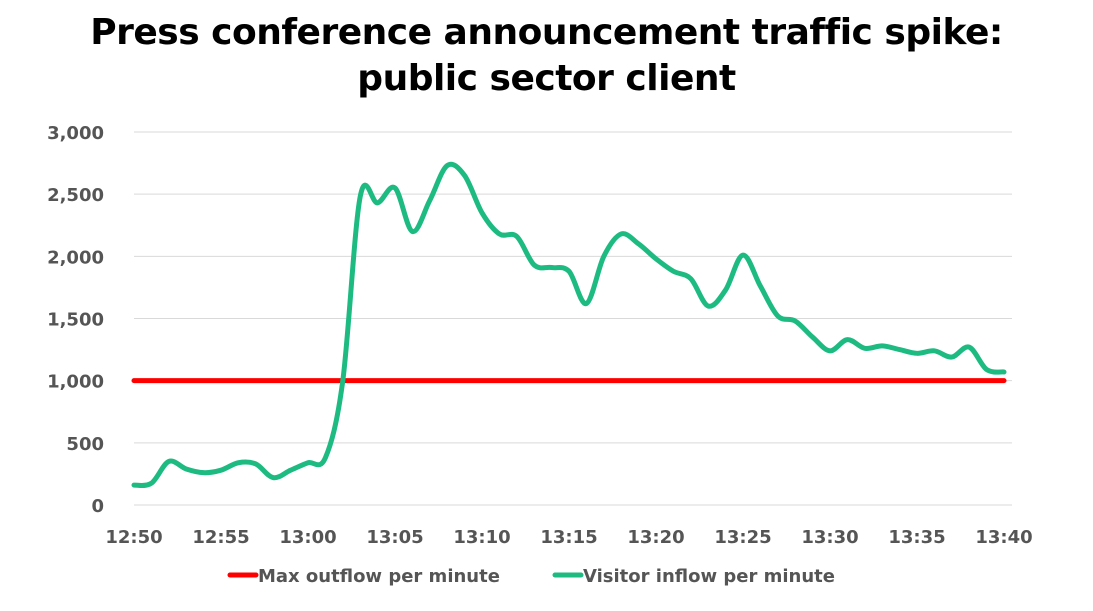  What do you see at coordinates (85, 444) in the screenshot?
I see `y-tick-label: 500` at bounding box center [85, 444].